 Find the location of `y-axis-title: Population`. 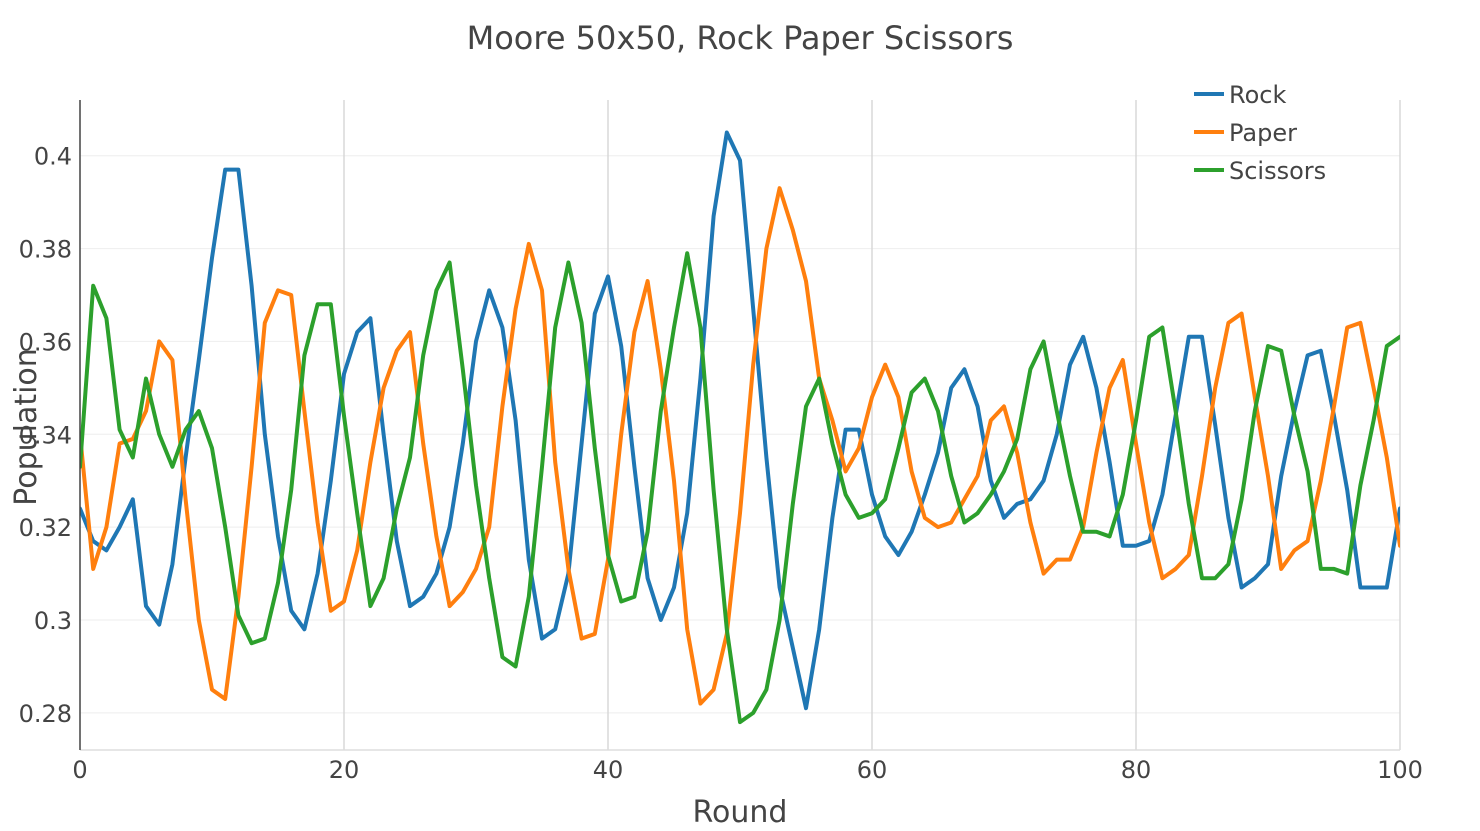

y-axis-title: Population is located at coordinates (26, 427).